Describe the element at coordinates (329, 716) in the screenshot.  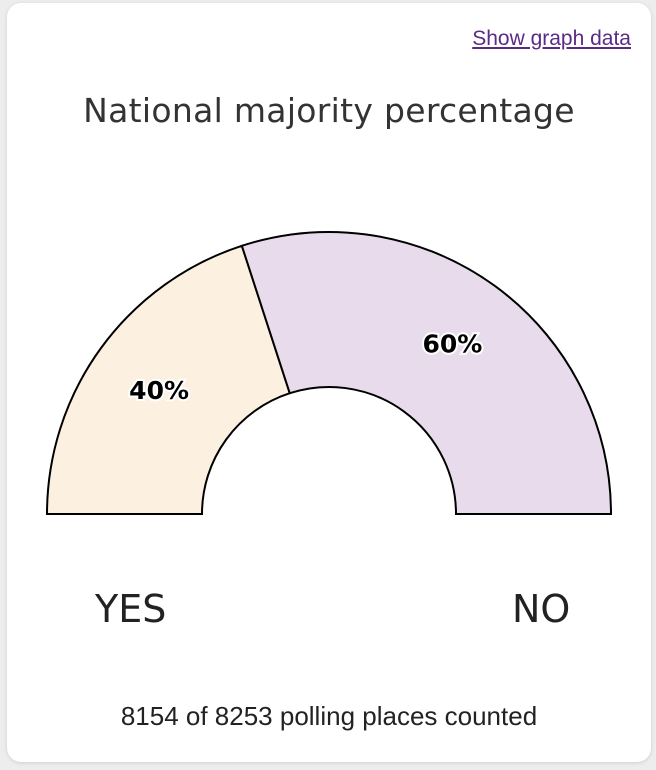
I see `polling-places-counted: 8154 of 8253 polling places counted` at that location.